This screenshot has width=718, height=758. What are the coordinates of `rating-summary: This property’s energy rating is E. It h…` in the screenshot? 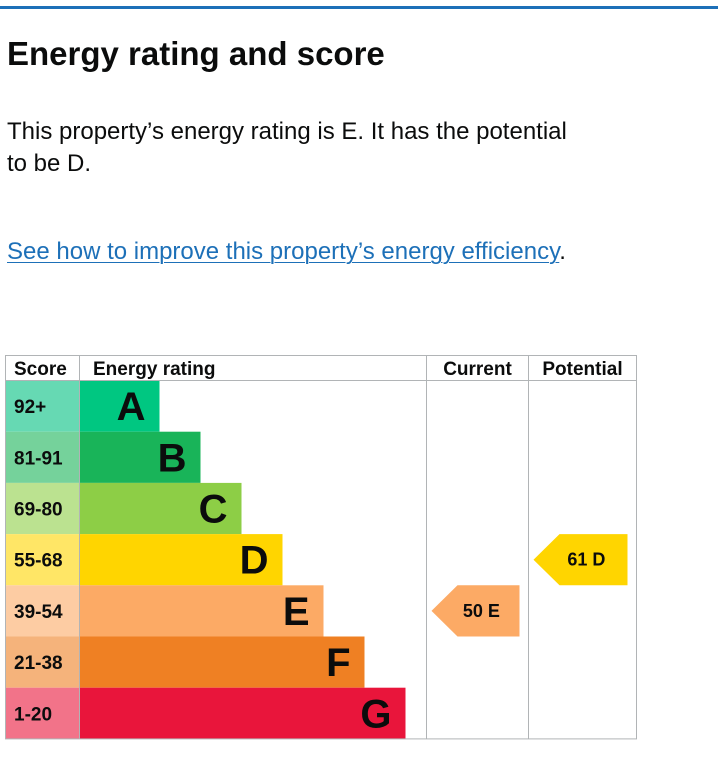 It's located at (287, 147).